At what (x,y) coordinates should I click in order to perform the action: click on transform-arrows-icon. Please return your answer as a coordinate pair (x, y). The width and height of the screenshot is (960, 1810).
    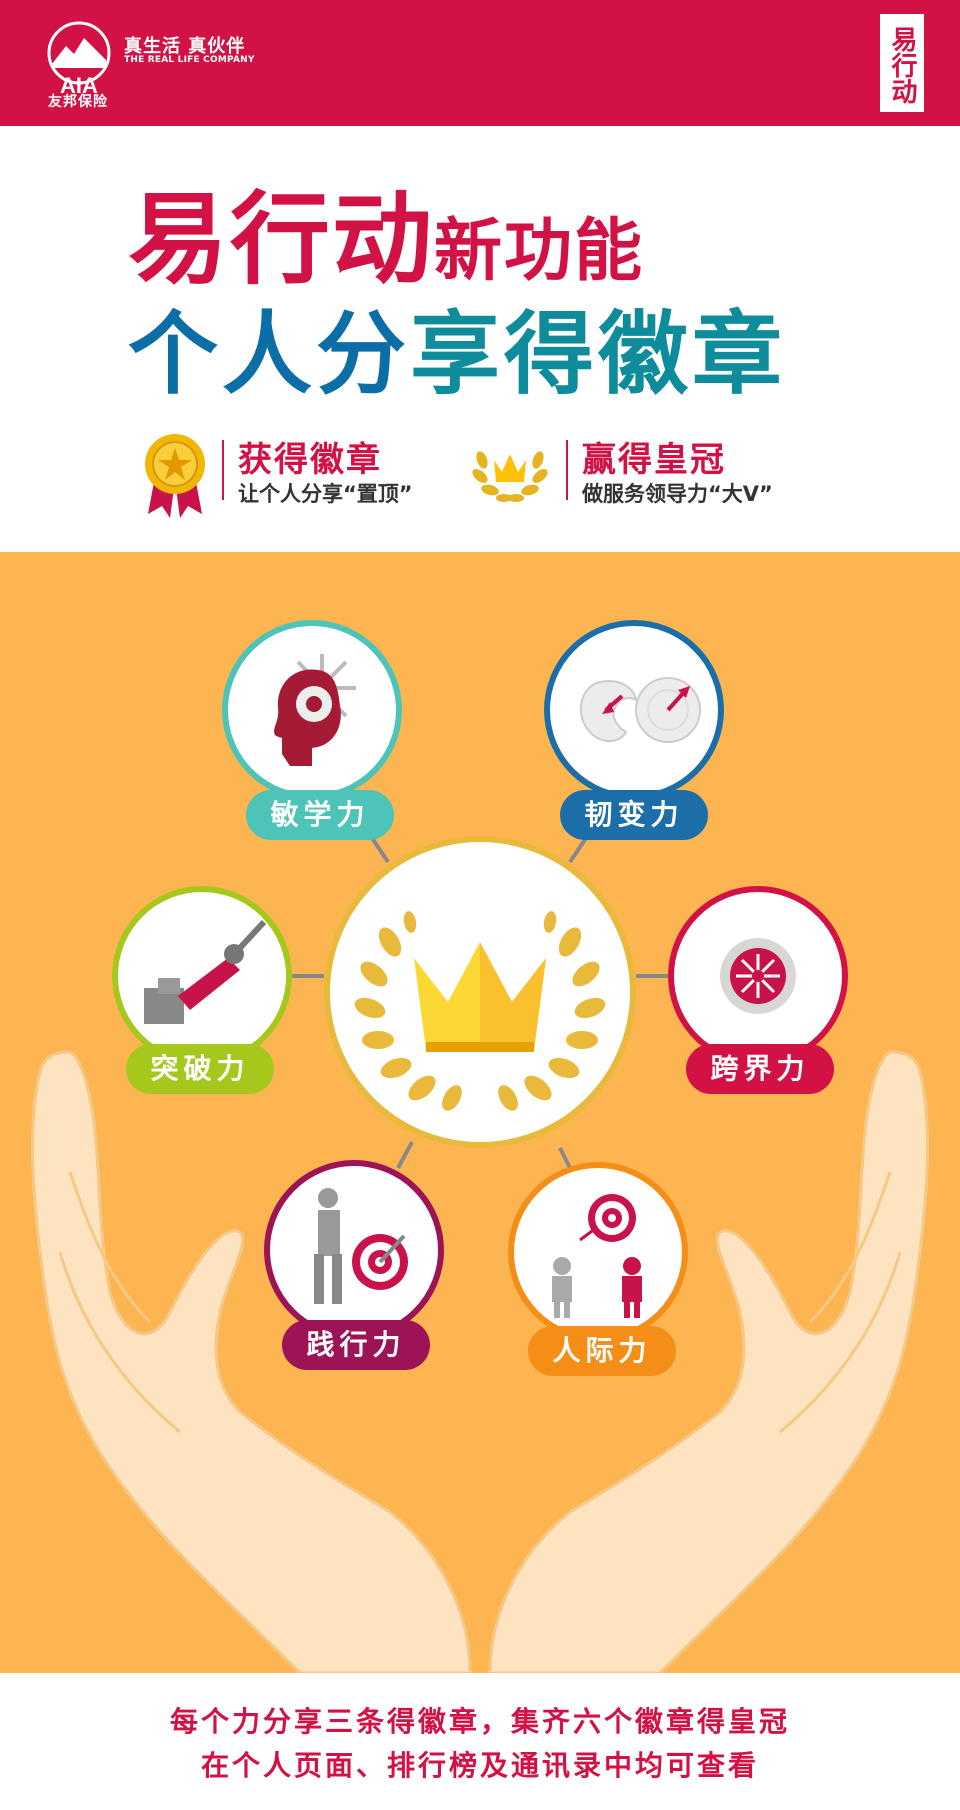
    Looking at the image, I should click on (640, 710).